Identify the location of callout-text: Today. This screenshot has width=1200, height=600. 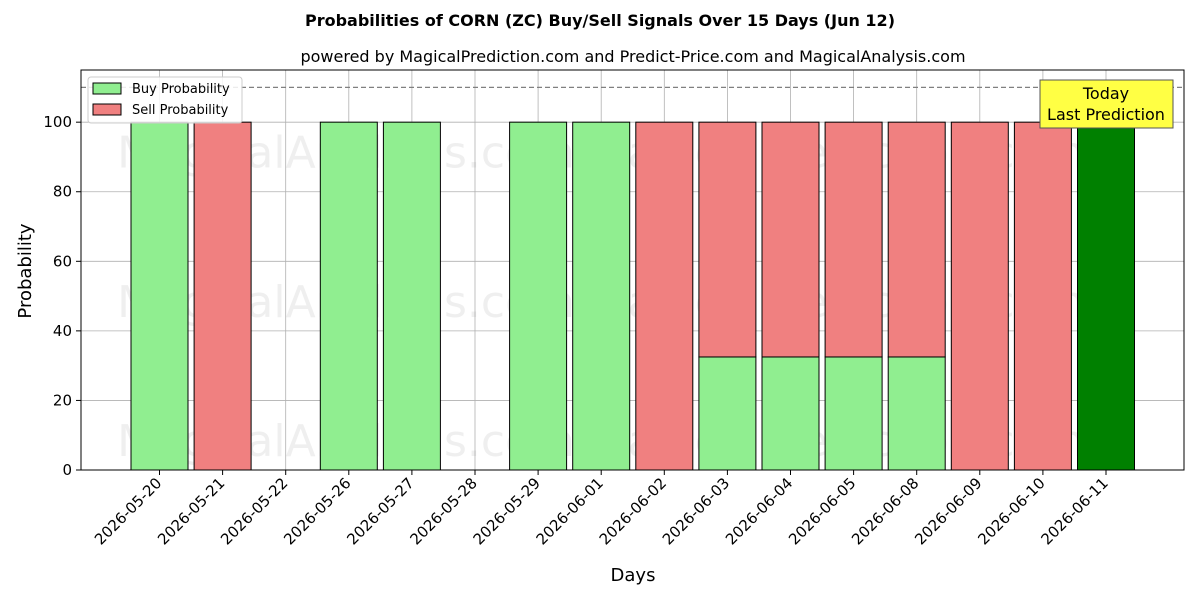
(1105, 93).